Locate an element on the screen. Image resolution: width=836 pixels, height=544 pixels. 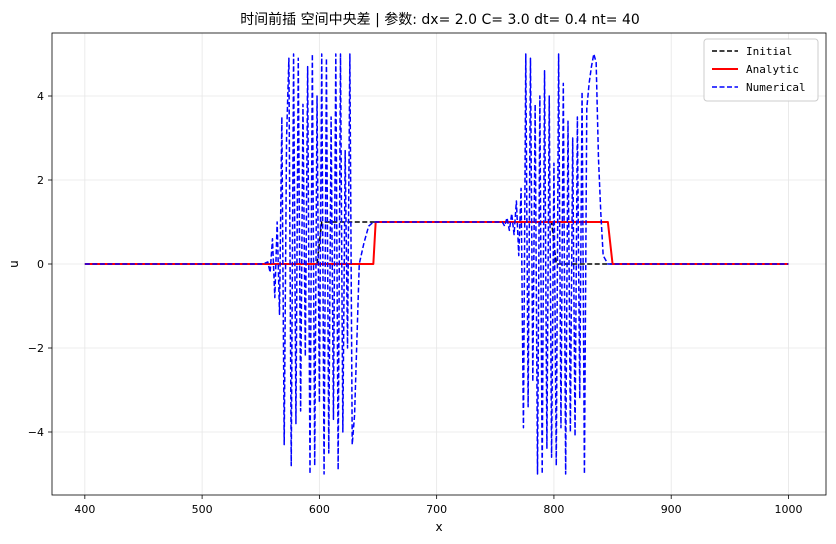
legend-label-numerical: Numerical is located at coordinates (776, 87).